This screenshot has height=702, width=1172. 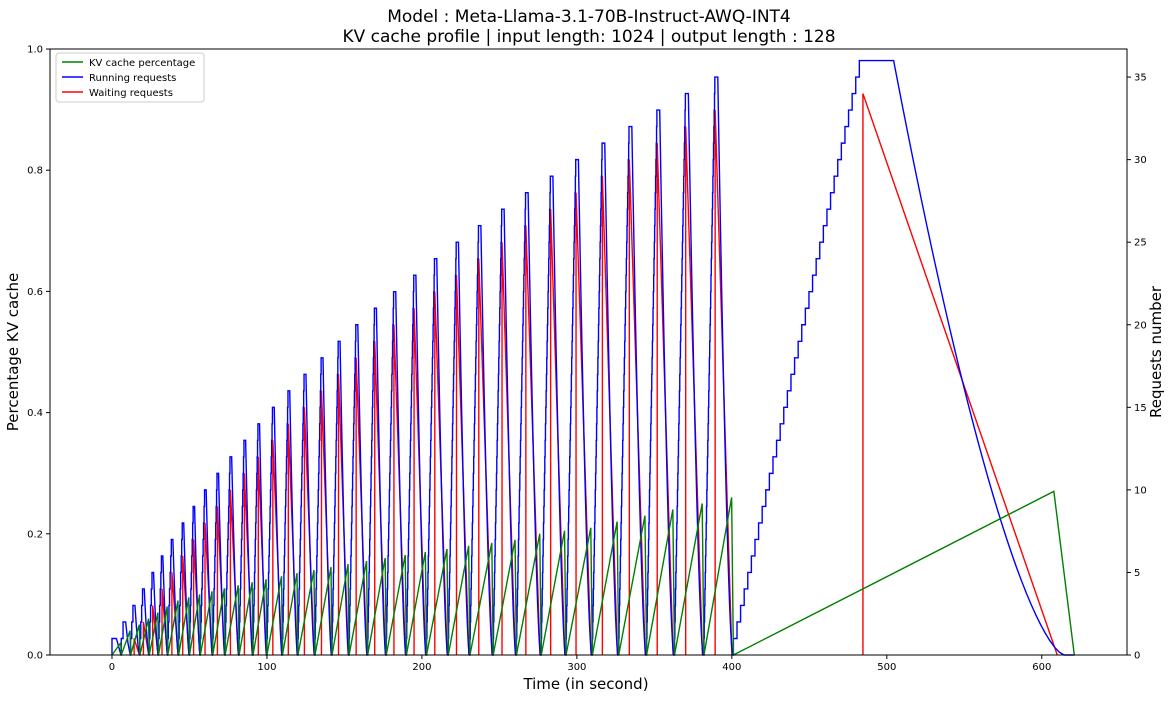 I want to click on legend-label-kv: KV cache percentage, so click(x=142, y=63).